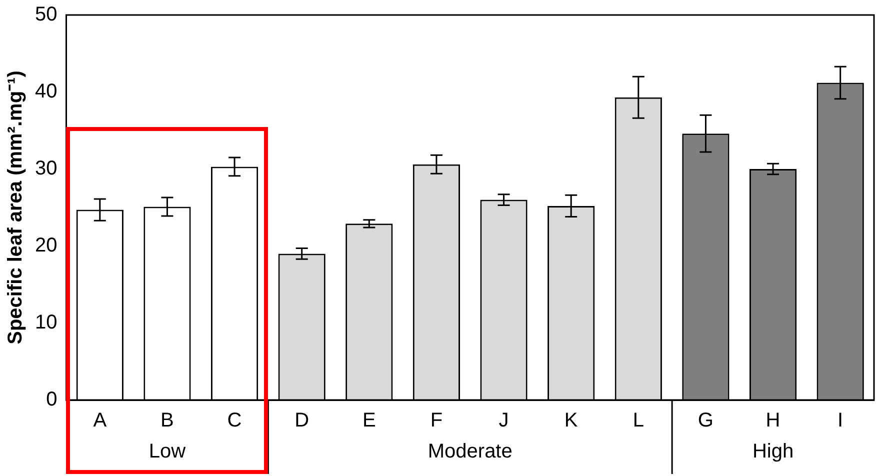 The height and width of the screenshot is (476, 884). I want to click on x-tick-label: D, so click(302, 421).